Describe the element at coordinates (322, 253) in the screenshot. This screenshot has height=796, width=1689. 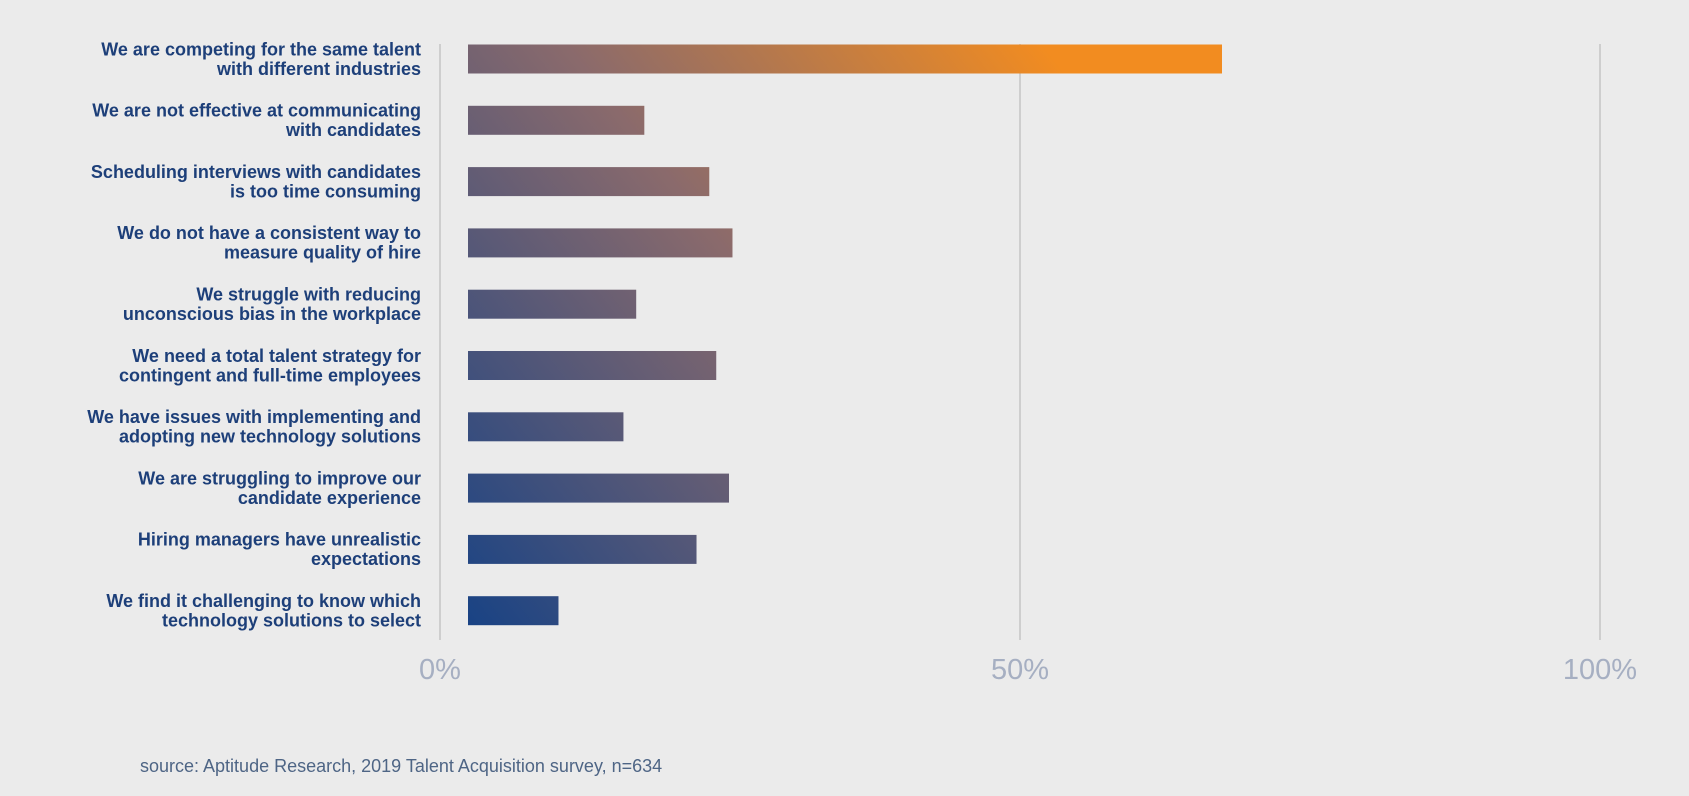
I see `category-label-3-line-1: measure quality of hire` at that location.